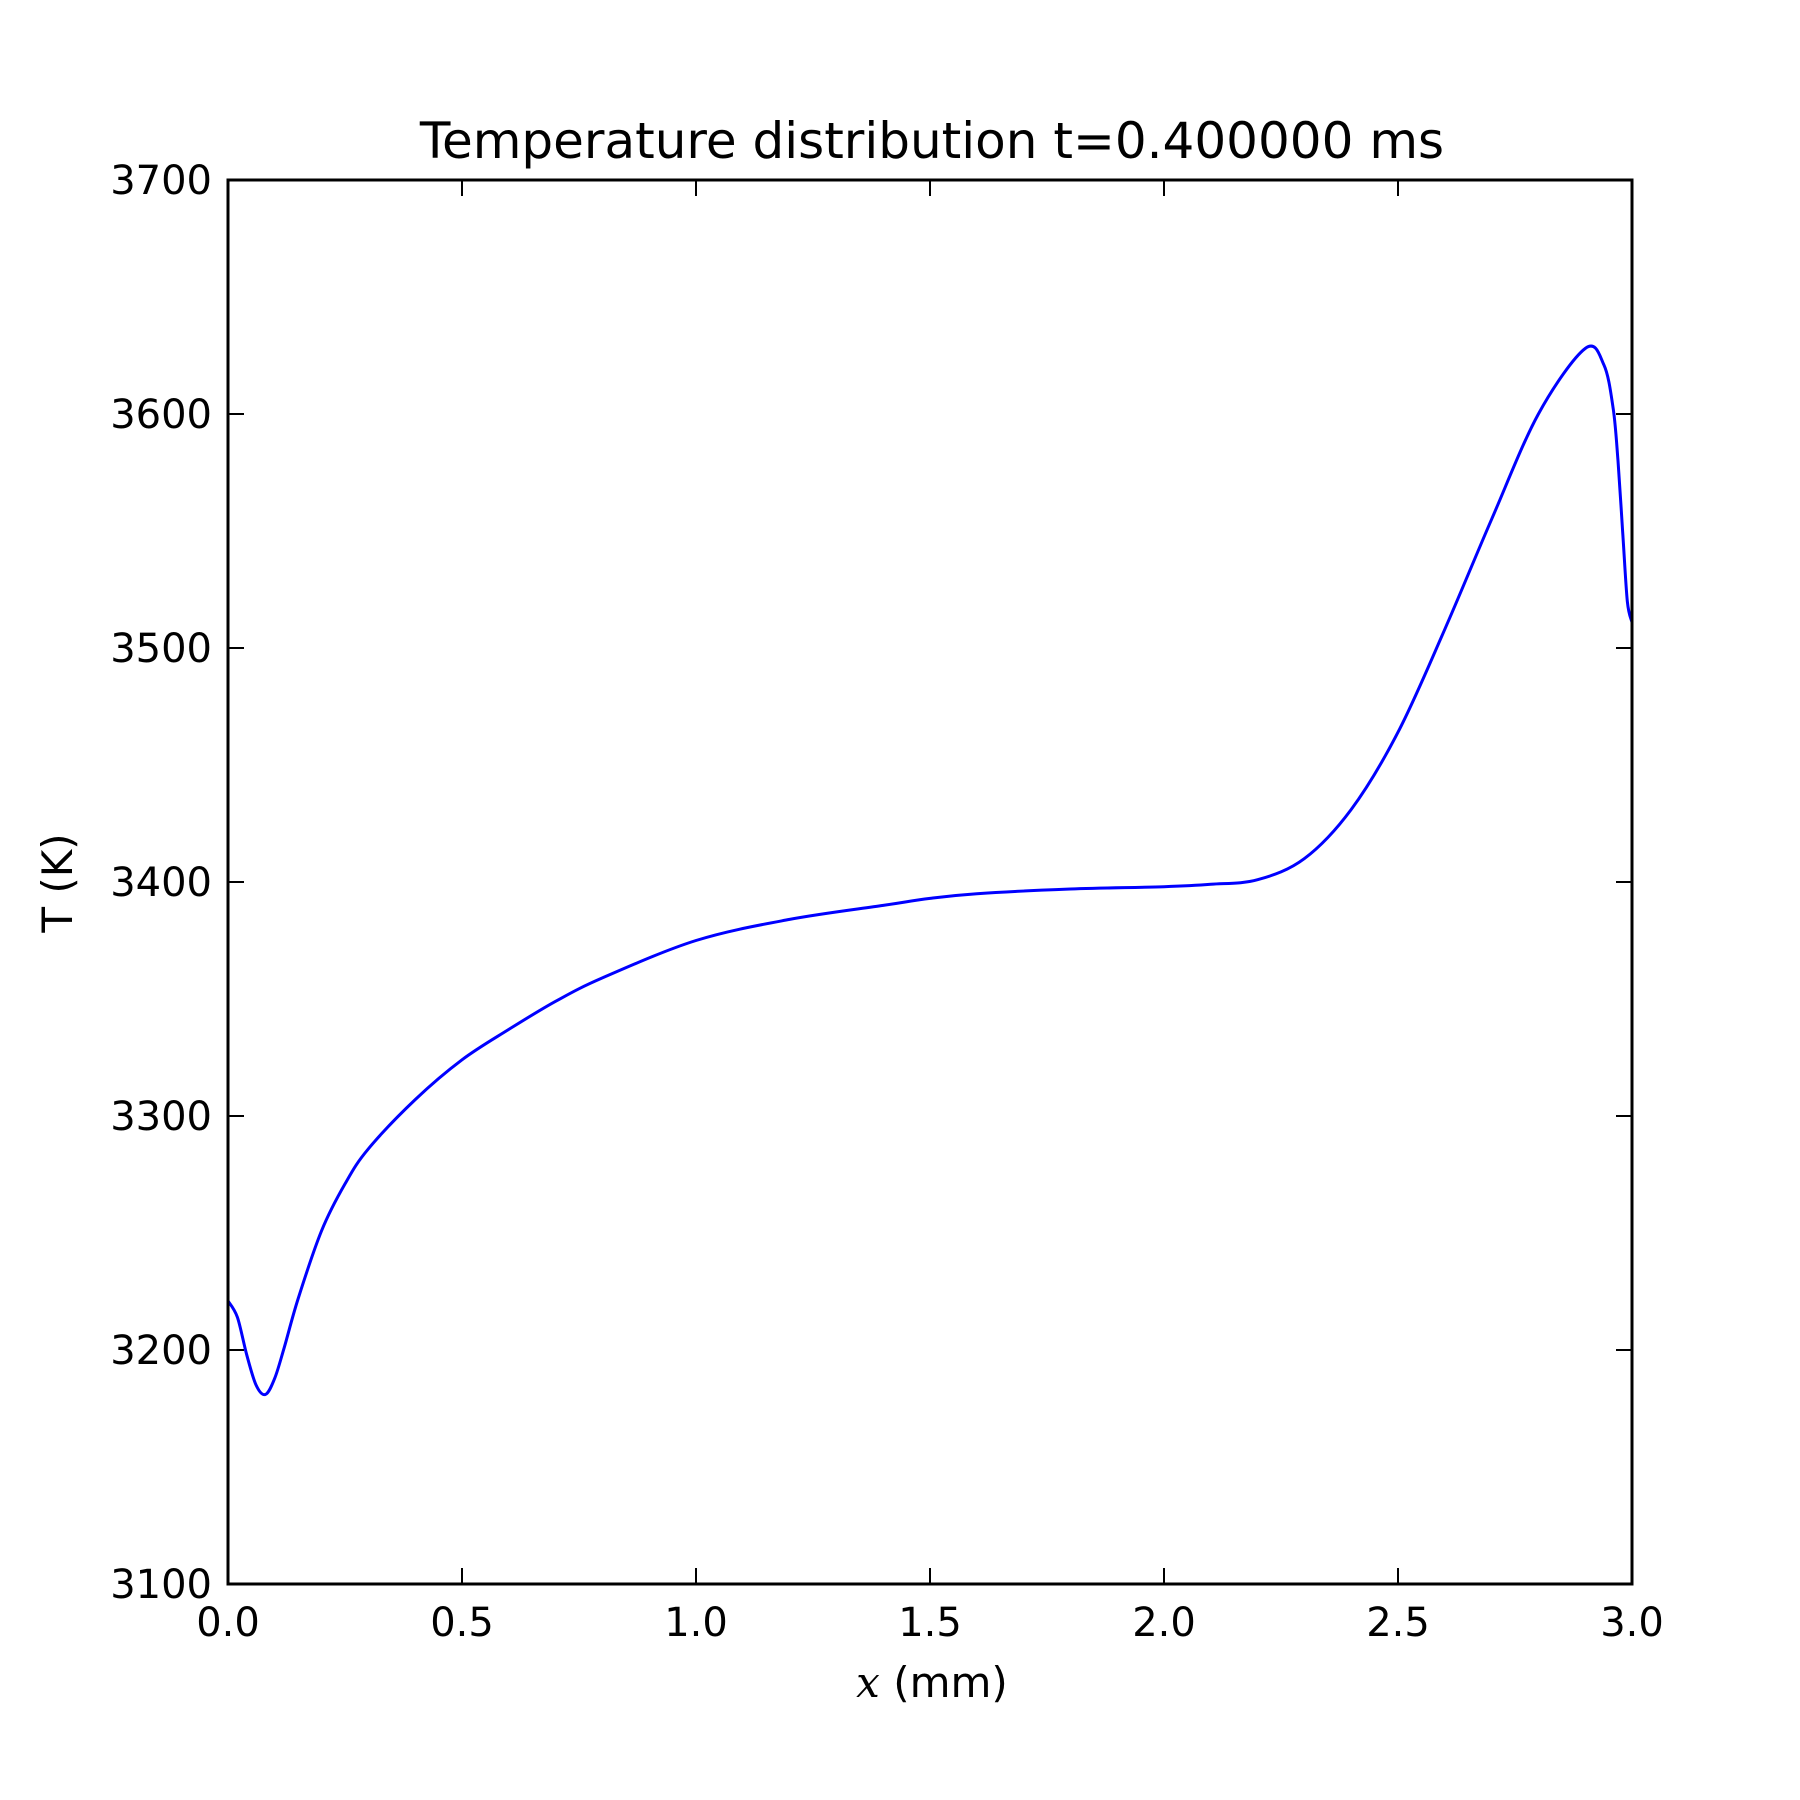 This screenshot has width=1800, height=1800. I want to click on x-tick-label: 0.0, so click(228, 1623).